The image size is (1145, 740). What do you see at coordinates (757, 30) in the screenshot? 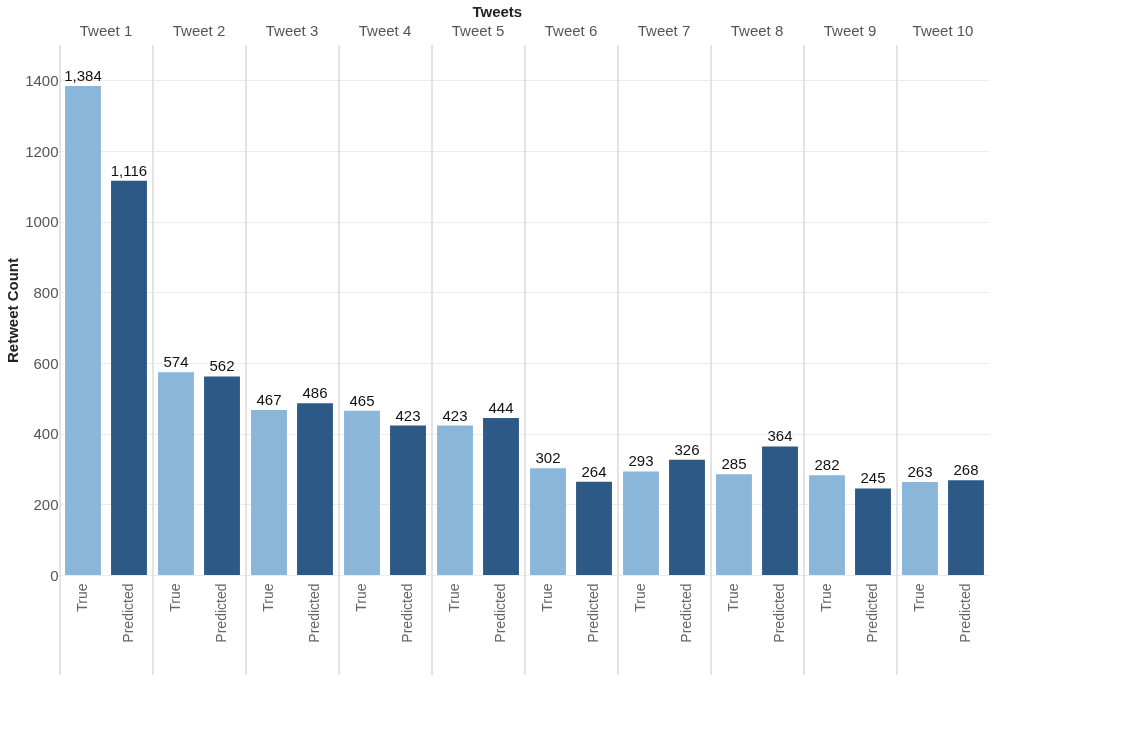
I see `x-tick-label: Tweet 8` at bounding box center [757, 30].